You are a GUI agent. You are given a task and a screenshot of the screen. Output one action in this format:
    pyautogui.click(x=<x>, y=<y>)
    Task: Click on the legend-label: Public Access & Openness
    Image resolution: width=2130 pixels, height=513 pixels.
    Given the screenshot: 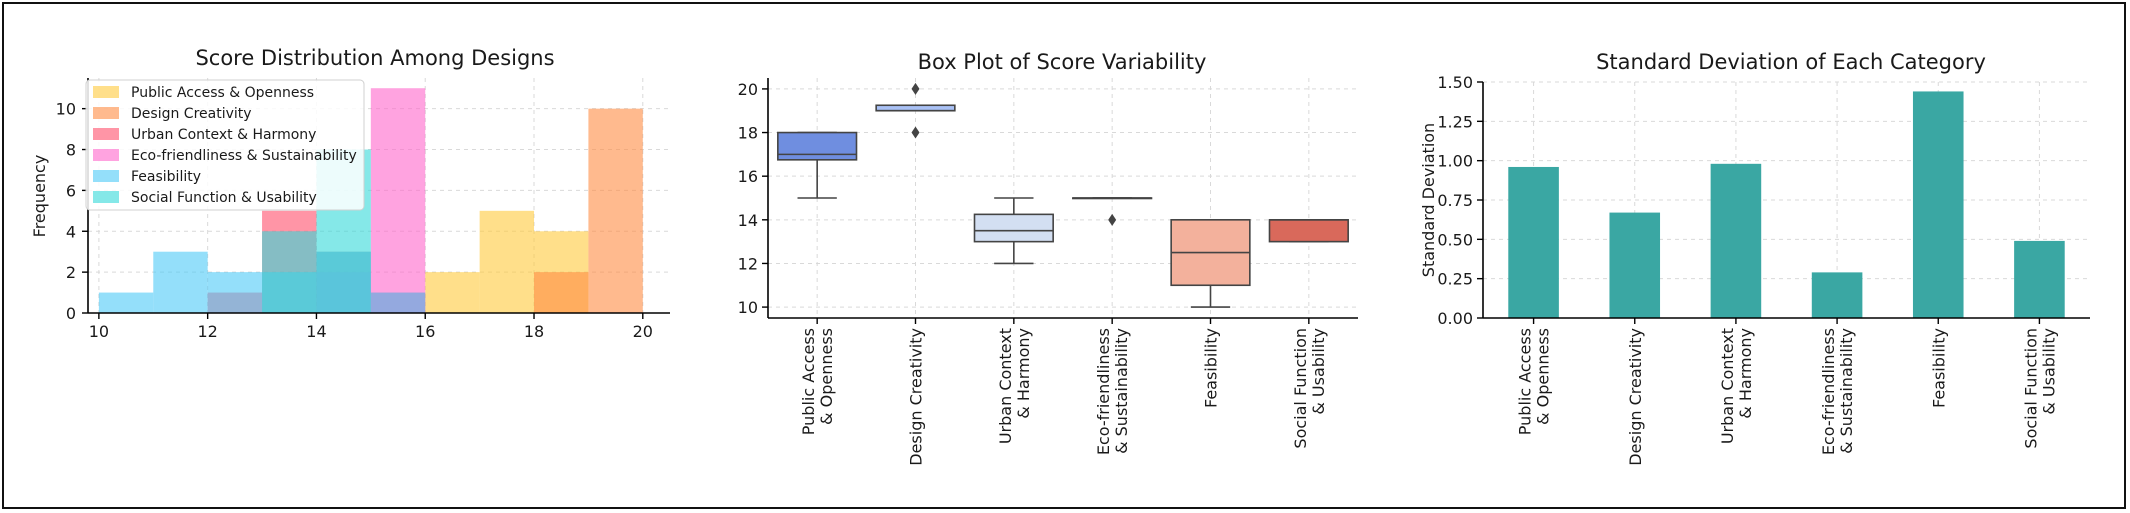 What is the action you would take?
    pyautogui.click(x=222, y=93)
    